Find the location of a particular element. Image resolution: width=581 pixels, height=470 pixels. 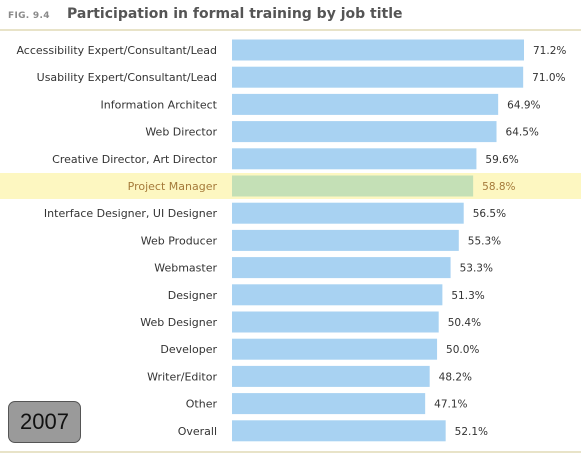

year-badge: 2007 is located at coordinates (44, 422).